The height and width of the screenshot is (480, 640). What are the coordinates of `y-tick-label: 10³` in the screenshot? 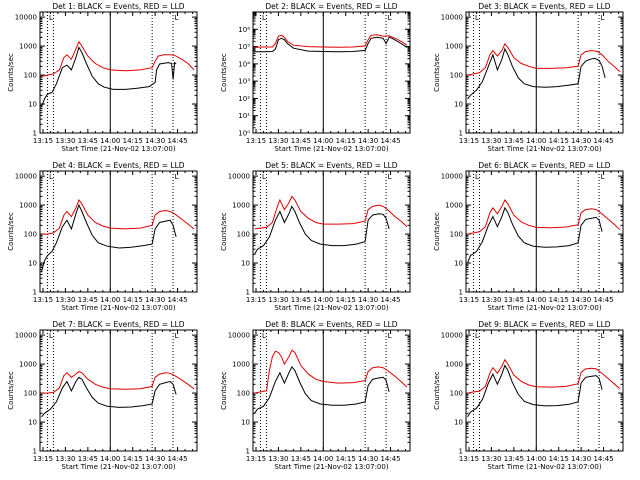 It's located at (244, 82).